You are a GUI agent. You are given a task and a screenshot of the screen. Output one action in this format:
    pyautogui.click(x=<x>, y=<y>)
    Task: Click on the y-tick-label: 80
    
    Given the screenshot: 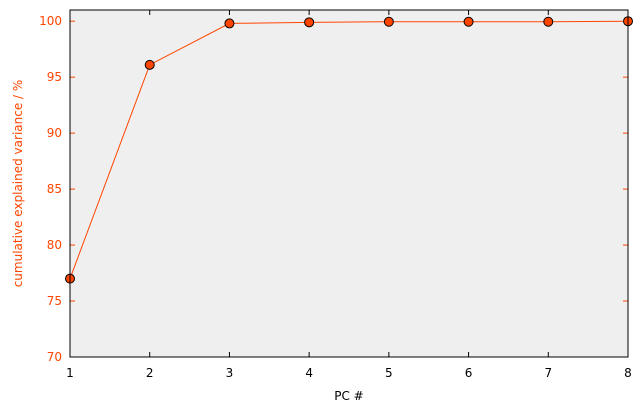 What is the action you would take?
    pyautogui.click(x=54, y=245)
    